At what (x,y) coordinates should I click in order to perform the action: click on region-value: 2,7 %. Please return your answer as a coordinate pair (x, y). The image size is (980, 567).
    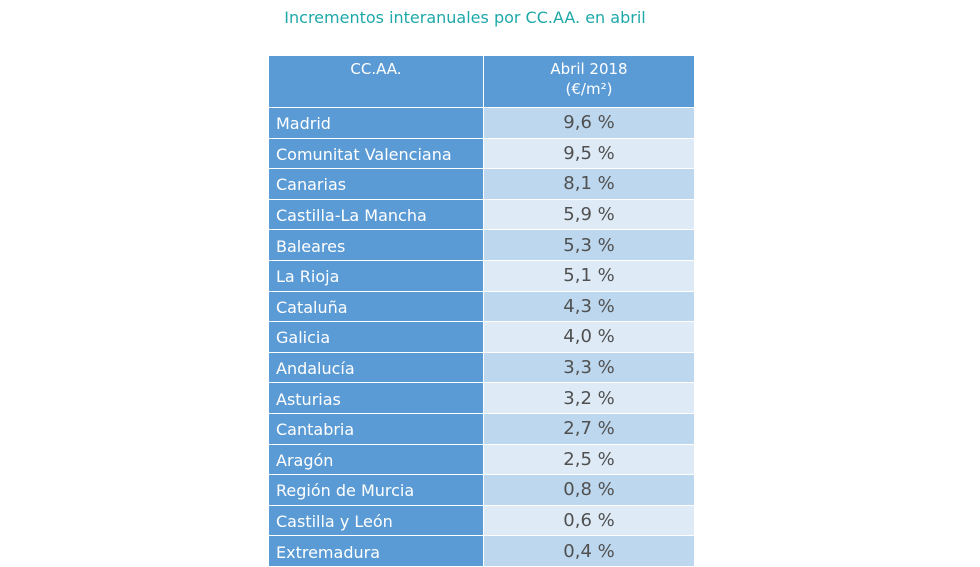
    Looking at the image, I should click on (589, 428).